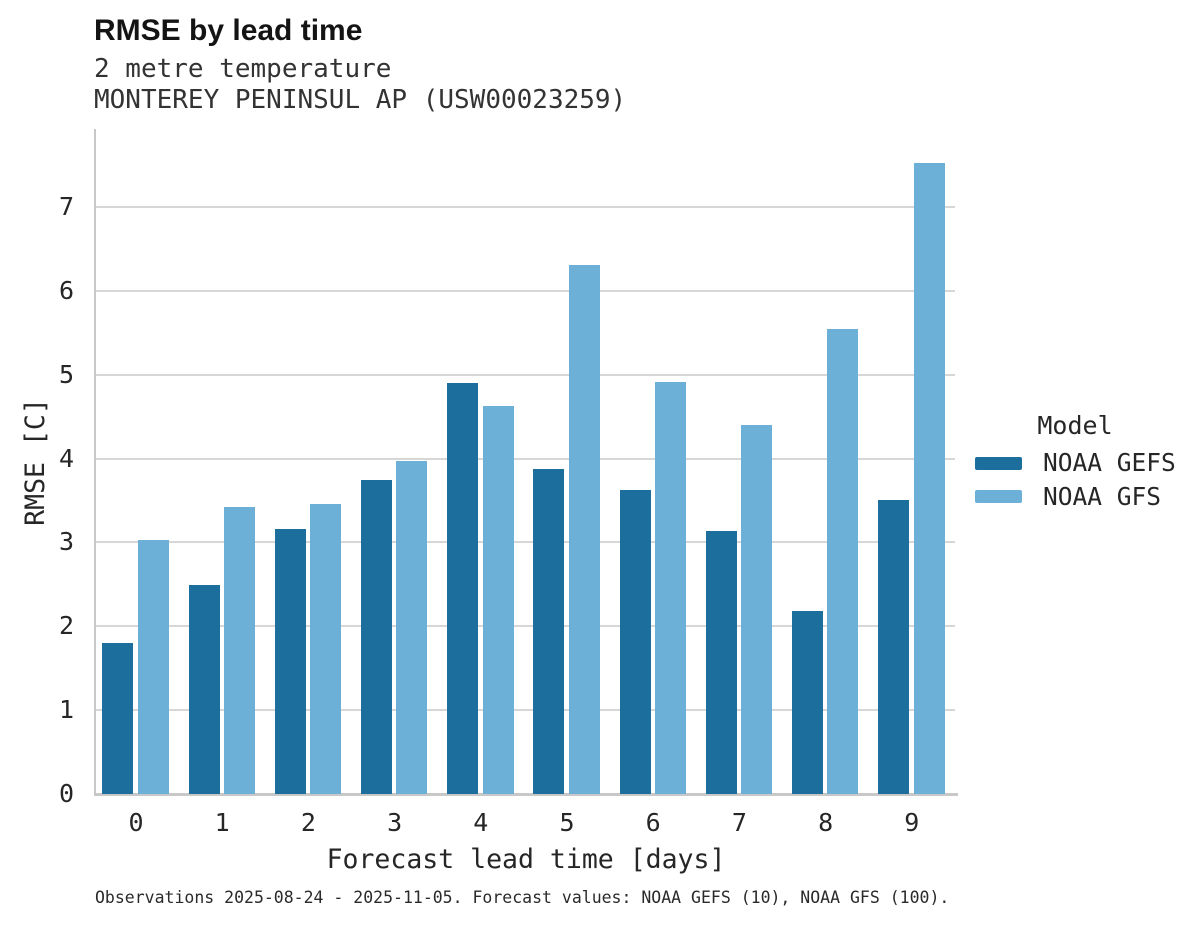 This screenshot has height=928, width=1195. What do you see at coordinates (66, 542) in the screenshot?
I see `y-tick-label-3: 3` at bounding box center [66, 542].